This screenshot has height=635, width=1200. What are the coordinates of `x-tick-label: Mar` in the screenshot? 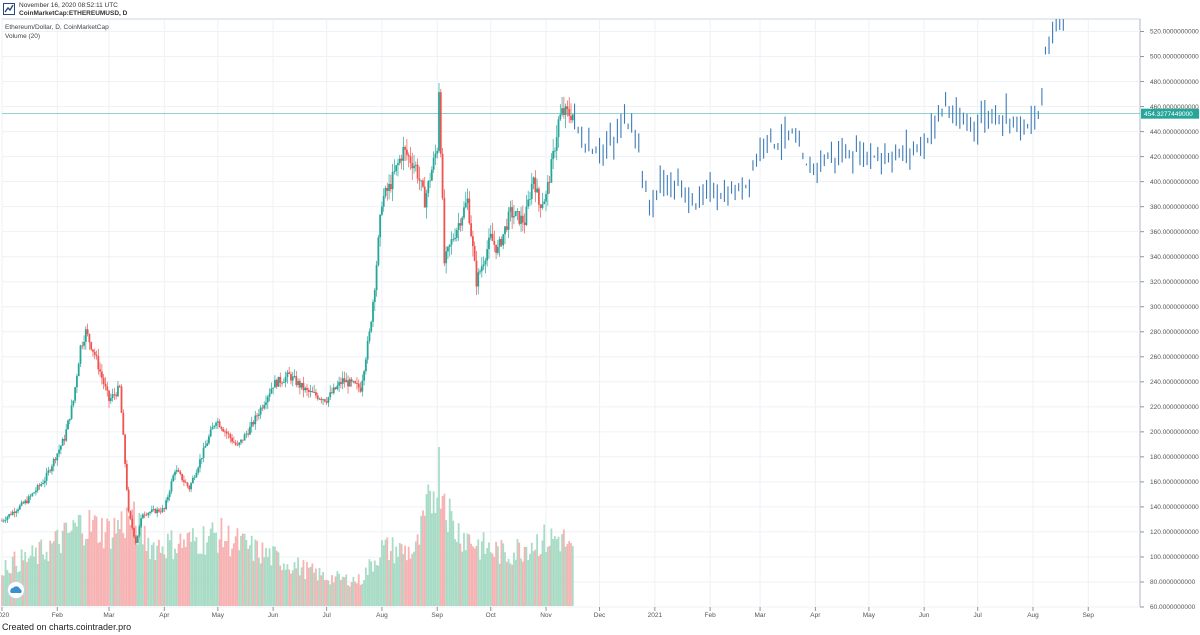 It's located at (109, 615).